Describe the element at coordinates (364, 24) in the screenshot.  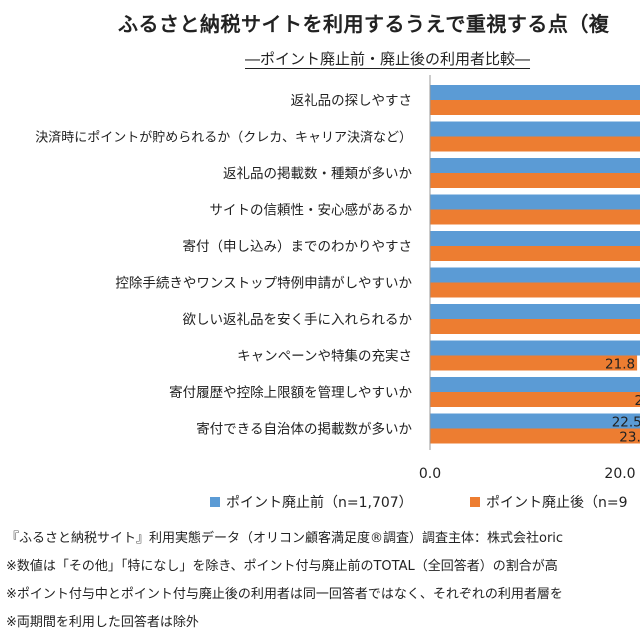
I see `chart-title: ふるさと納税サイトを利用するうえで重視する点（複` at that location.